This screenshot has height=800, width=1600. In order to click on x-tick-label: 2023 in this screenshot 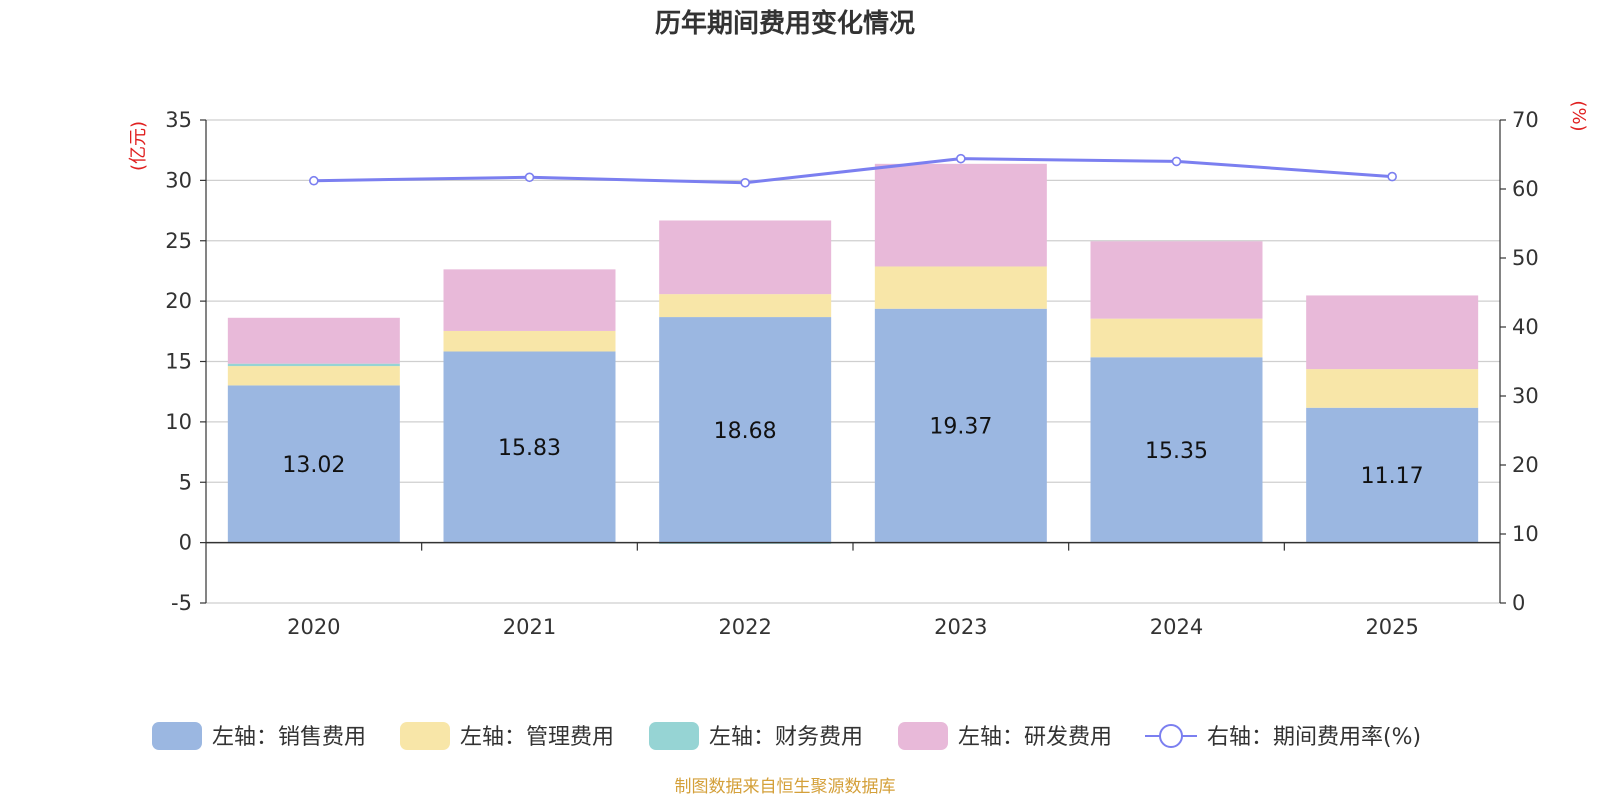, I will do `click(960, 627)`.